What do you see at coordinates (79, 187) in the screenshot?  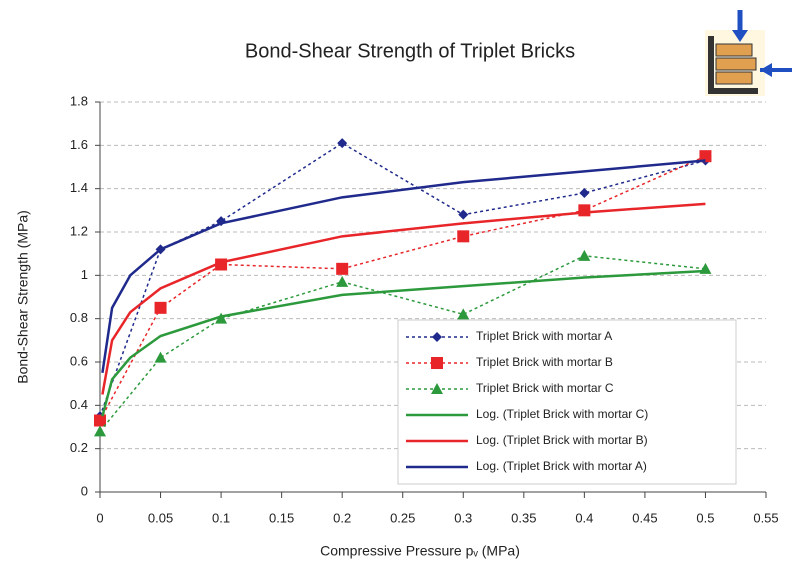 I see `y-tick-label: 1.4` at bounding box center [79, 187].